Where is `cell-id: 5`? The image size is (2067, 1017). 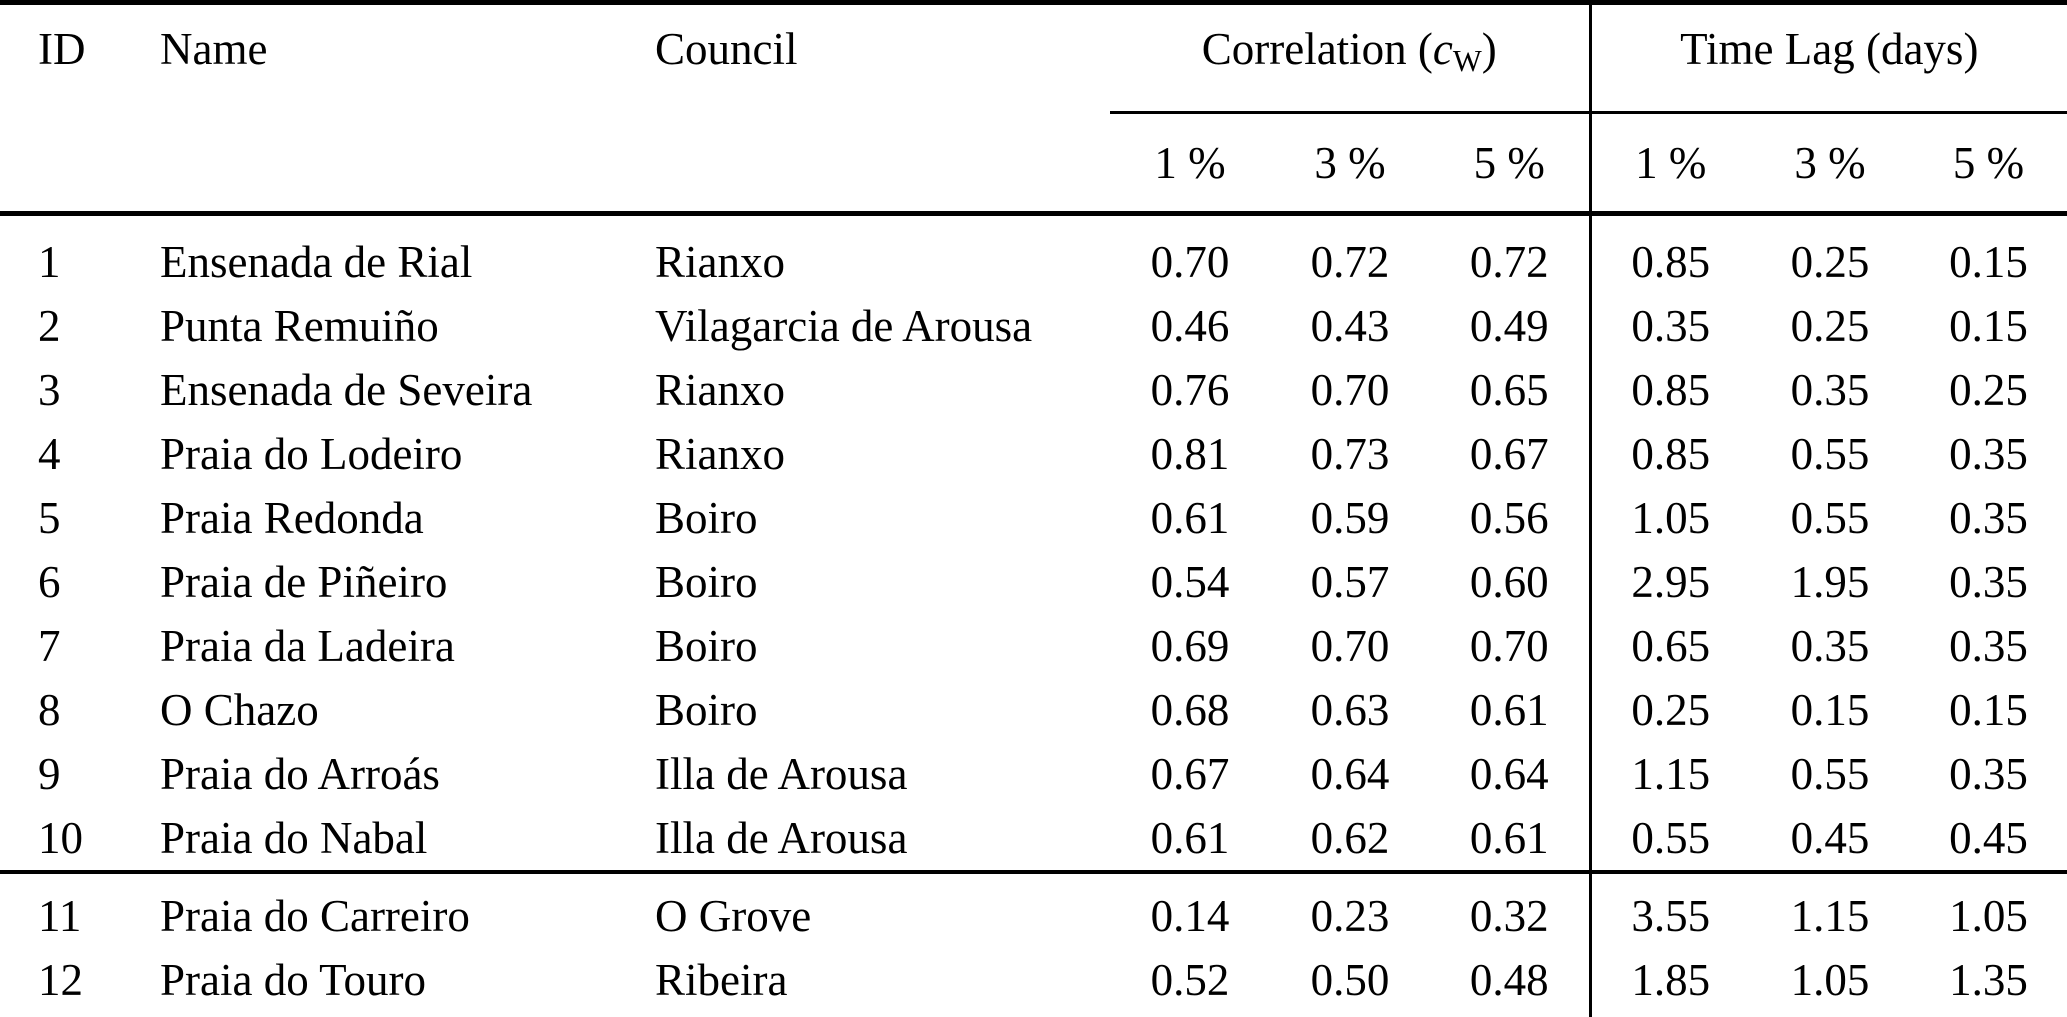 cell-id: 5 is located at coordinates (49, 518).